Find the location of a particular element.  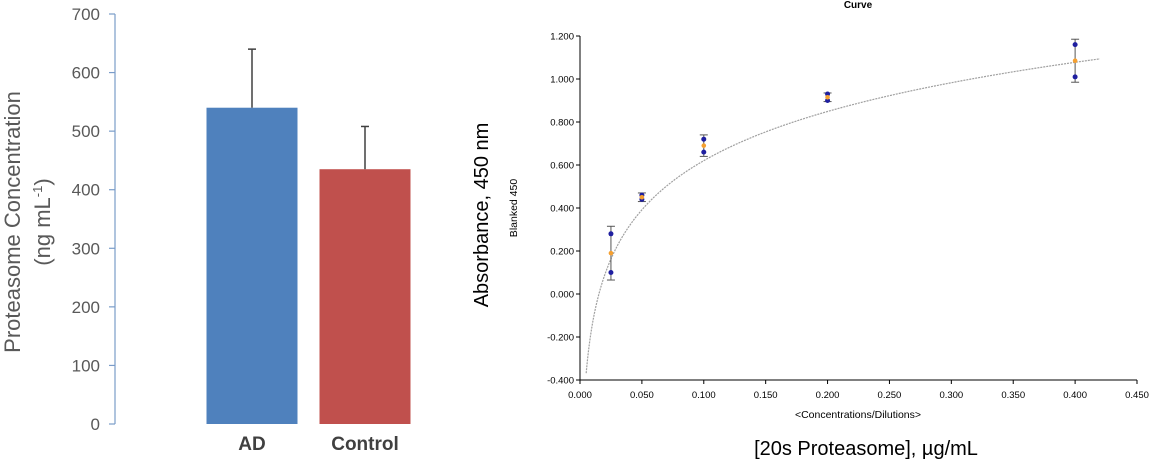

bar-category-labels: AD Control is located at coordinates (318, 444).